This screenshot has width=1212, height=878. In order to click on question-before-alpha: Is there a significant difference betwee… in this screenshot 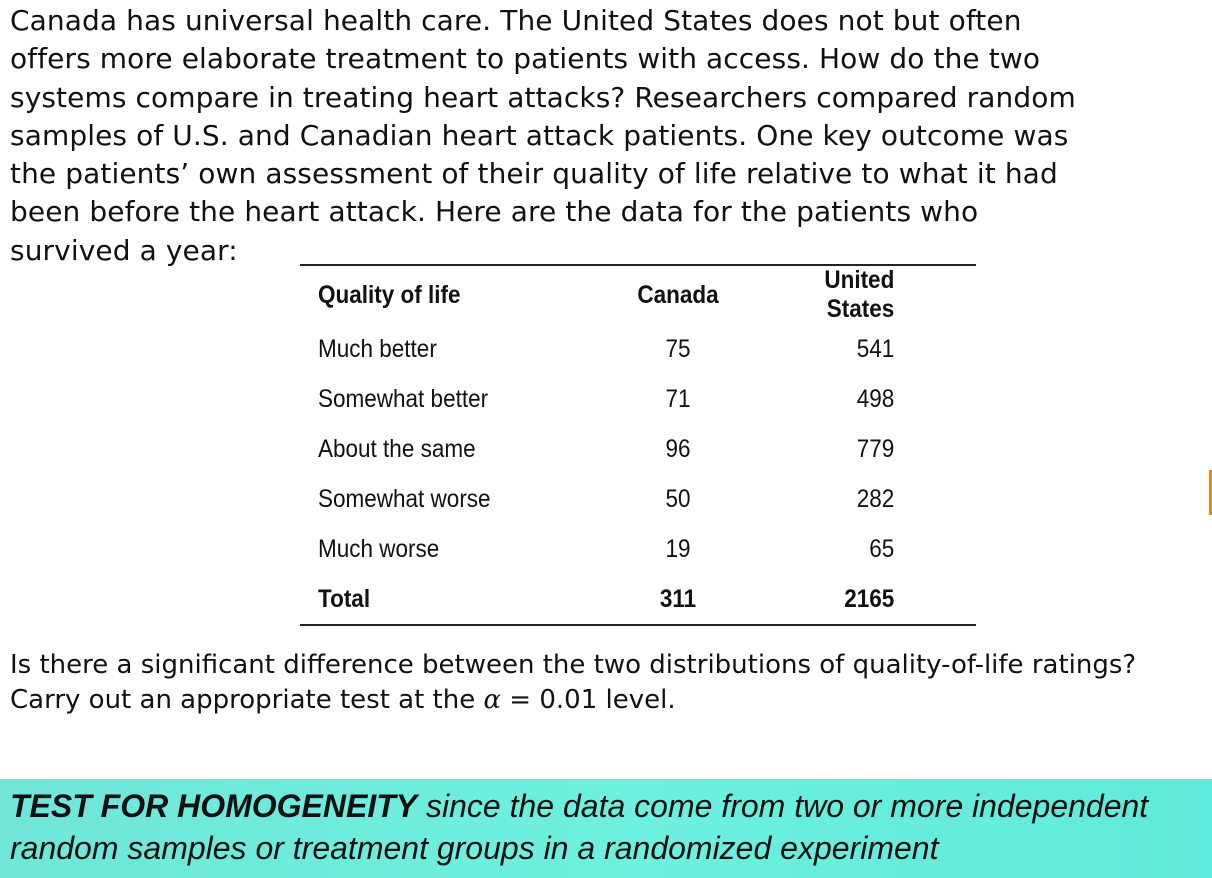, I will do `click(573, 682)`.